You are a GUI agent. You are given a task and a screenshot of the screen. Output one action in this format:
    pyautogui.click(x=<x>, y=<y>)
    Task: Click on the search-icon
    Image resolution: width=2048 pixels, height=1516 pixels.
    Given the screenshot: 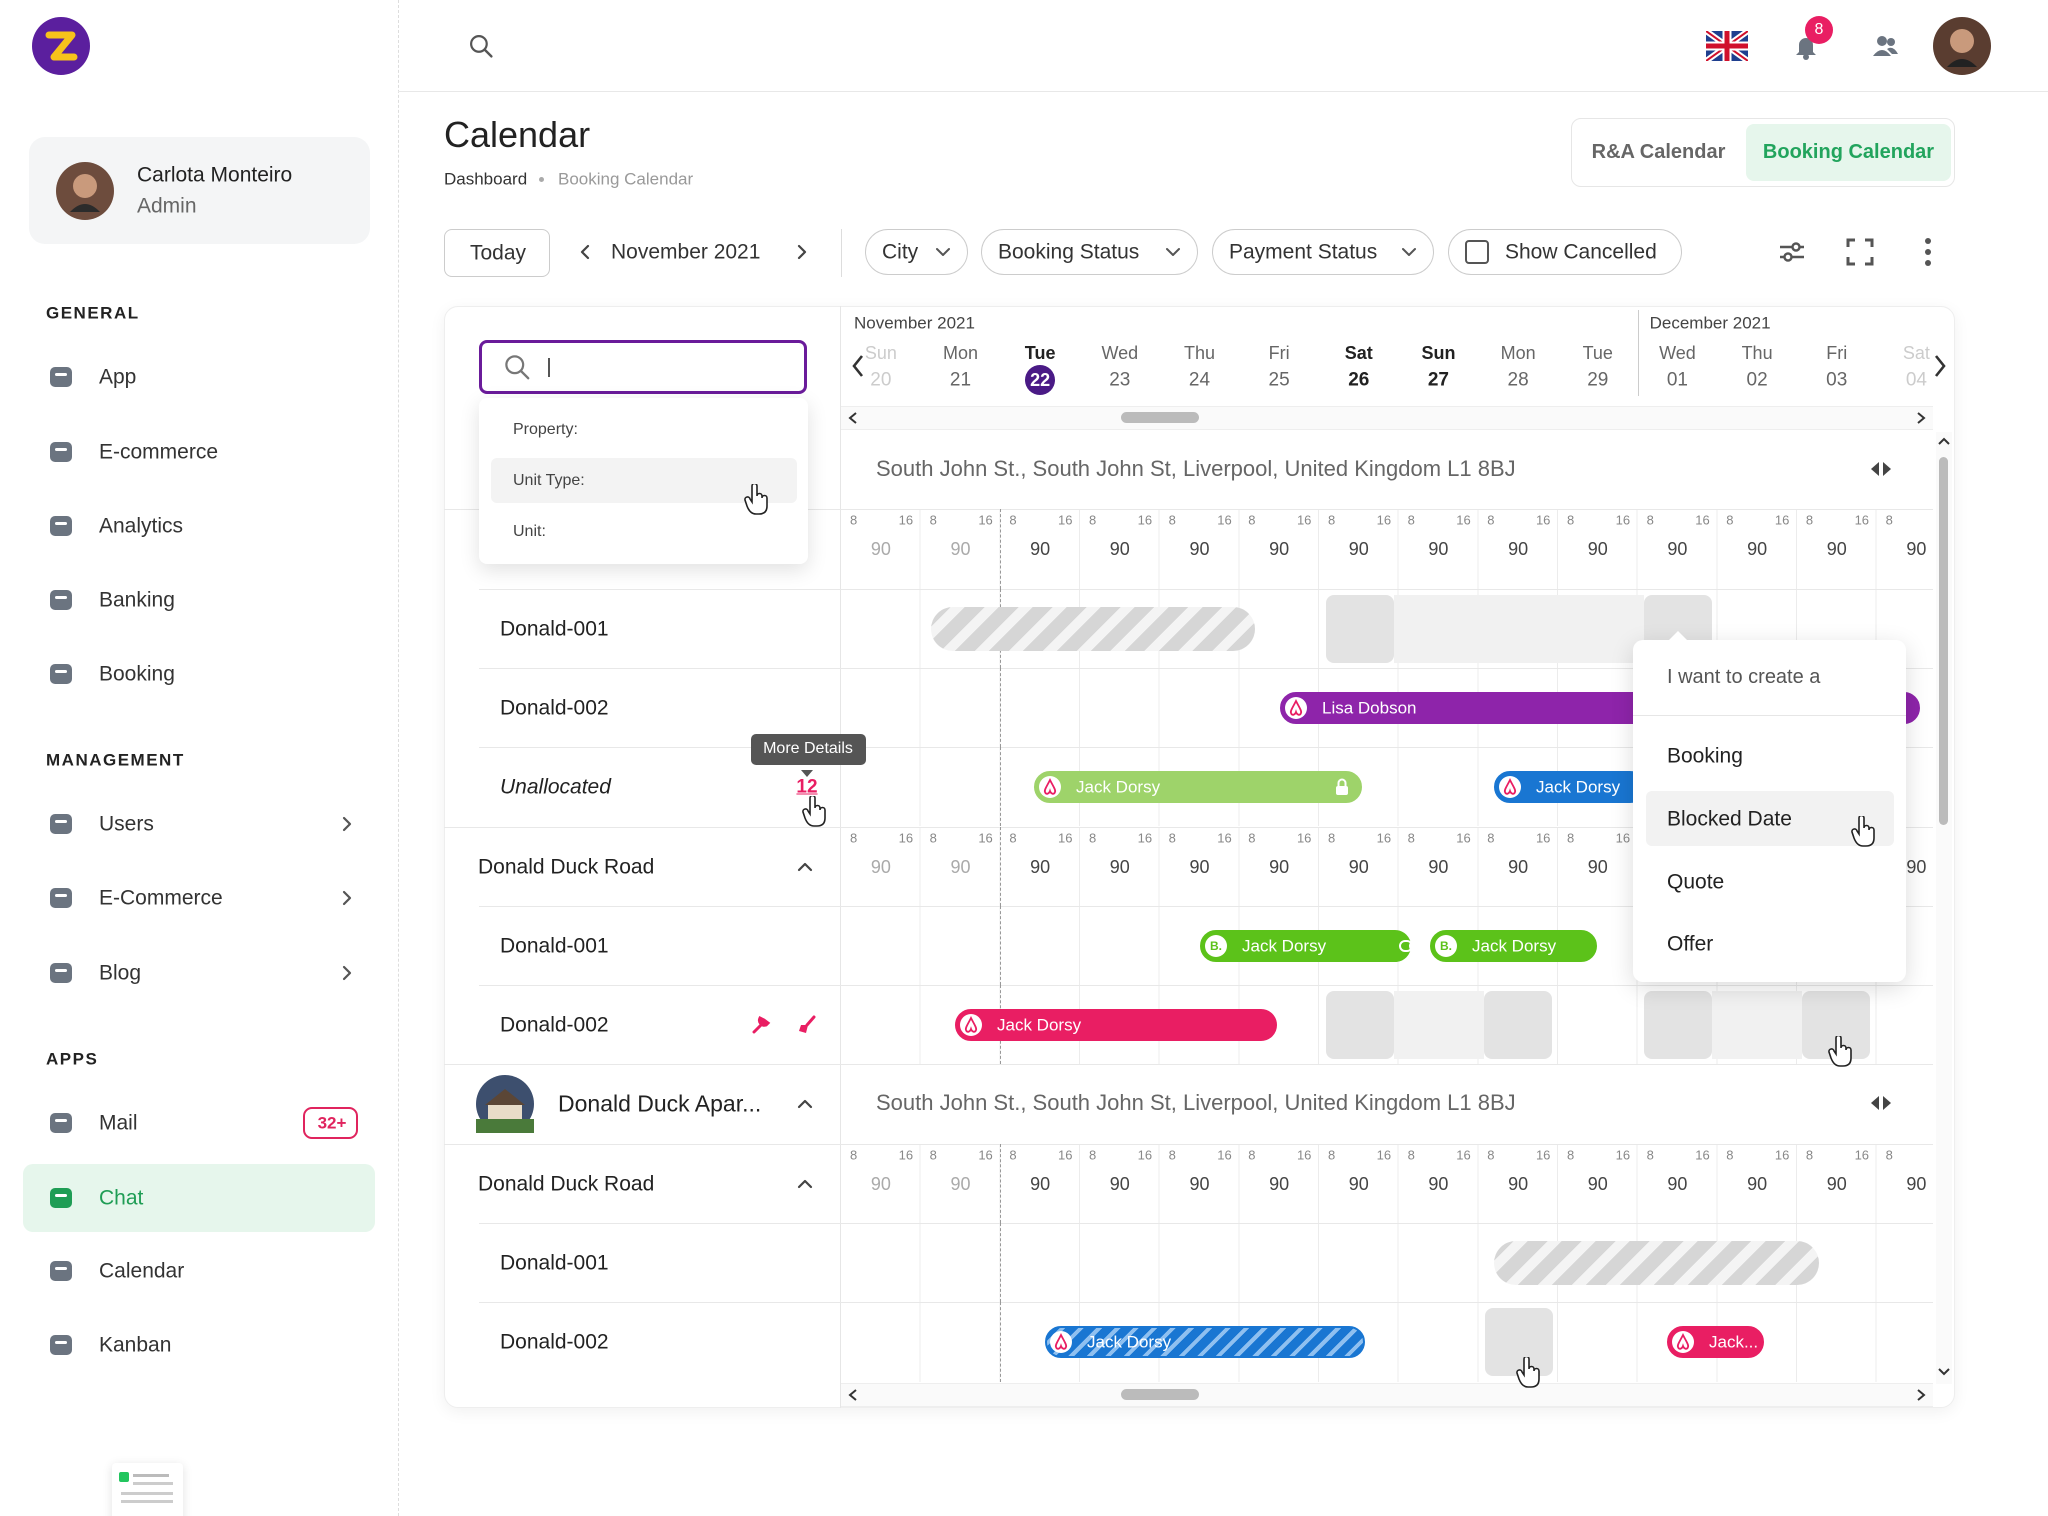 What is the action you would take?
    pyautogui.click(x=481, y=46)
    